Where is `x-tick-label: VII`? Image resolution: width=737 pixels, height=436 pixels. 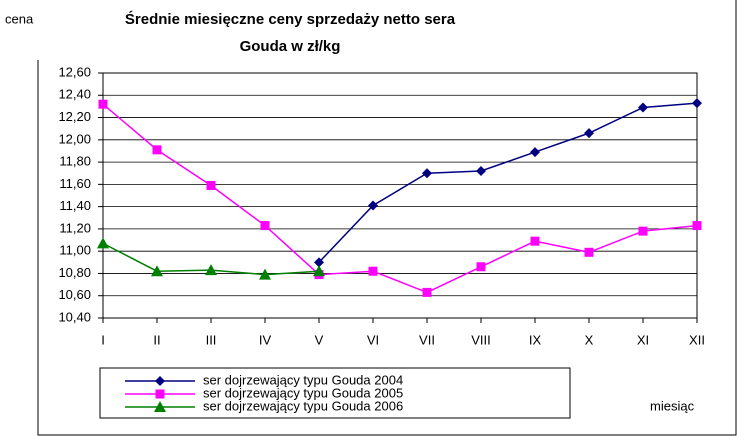 x-tick-label: VII is located at coordinates (427, 339).